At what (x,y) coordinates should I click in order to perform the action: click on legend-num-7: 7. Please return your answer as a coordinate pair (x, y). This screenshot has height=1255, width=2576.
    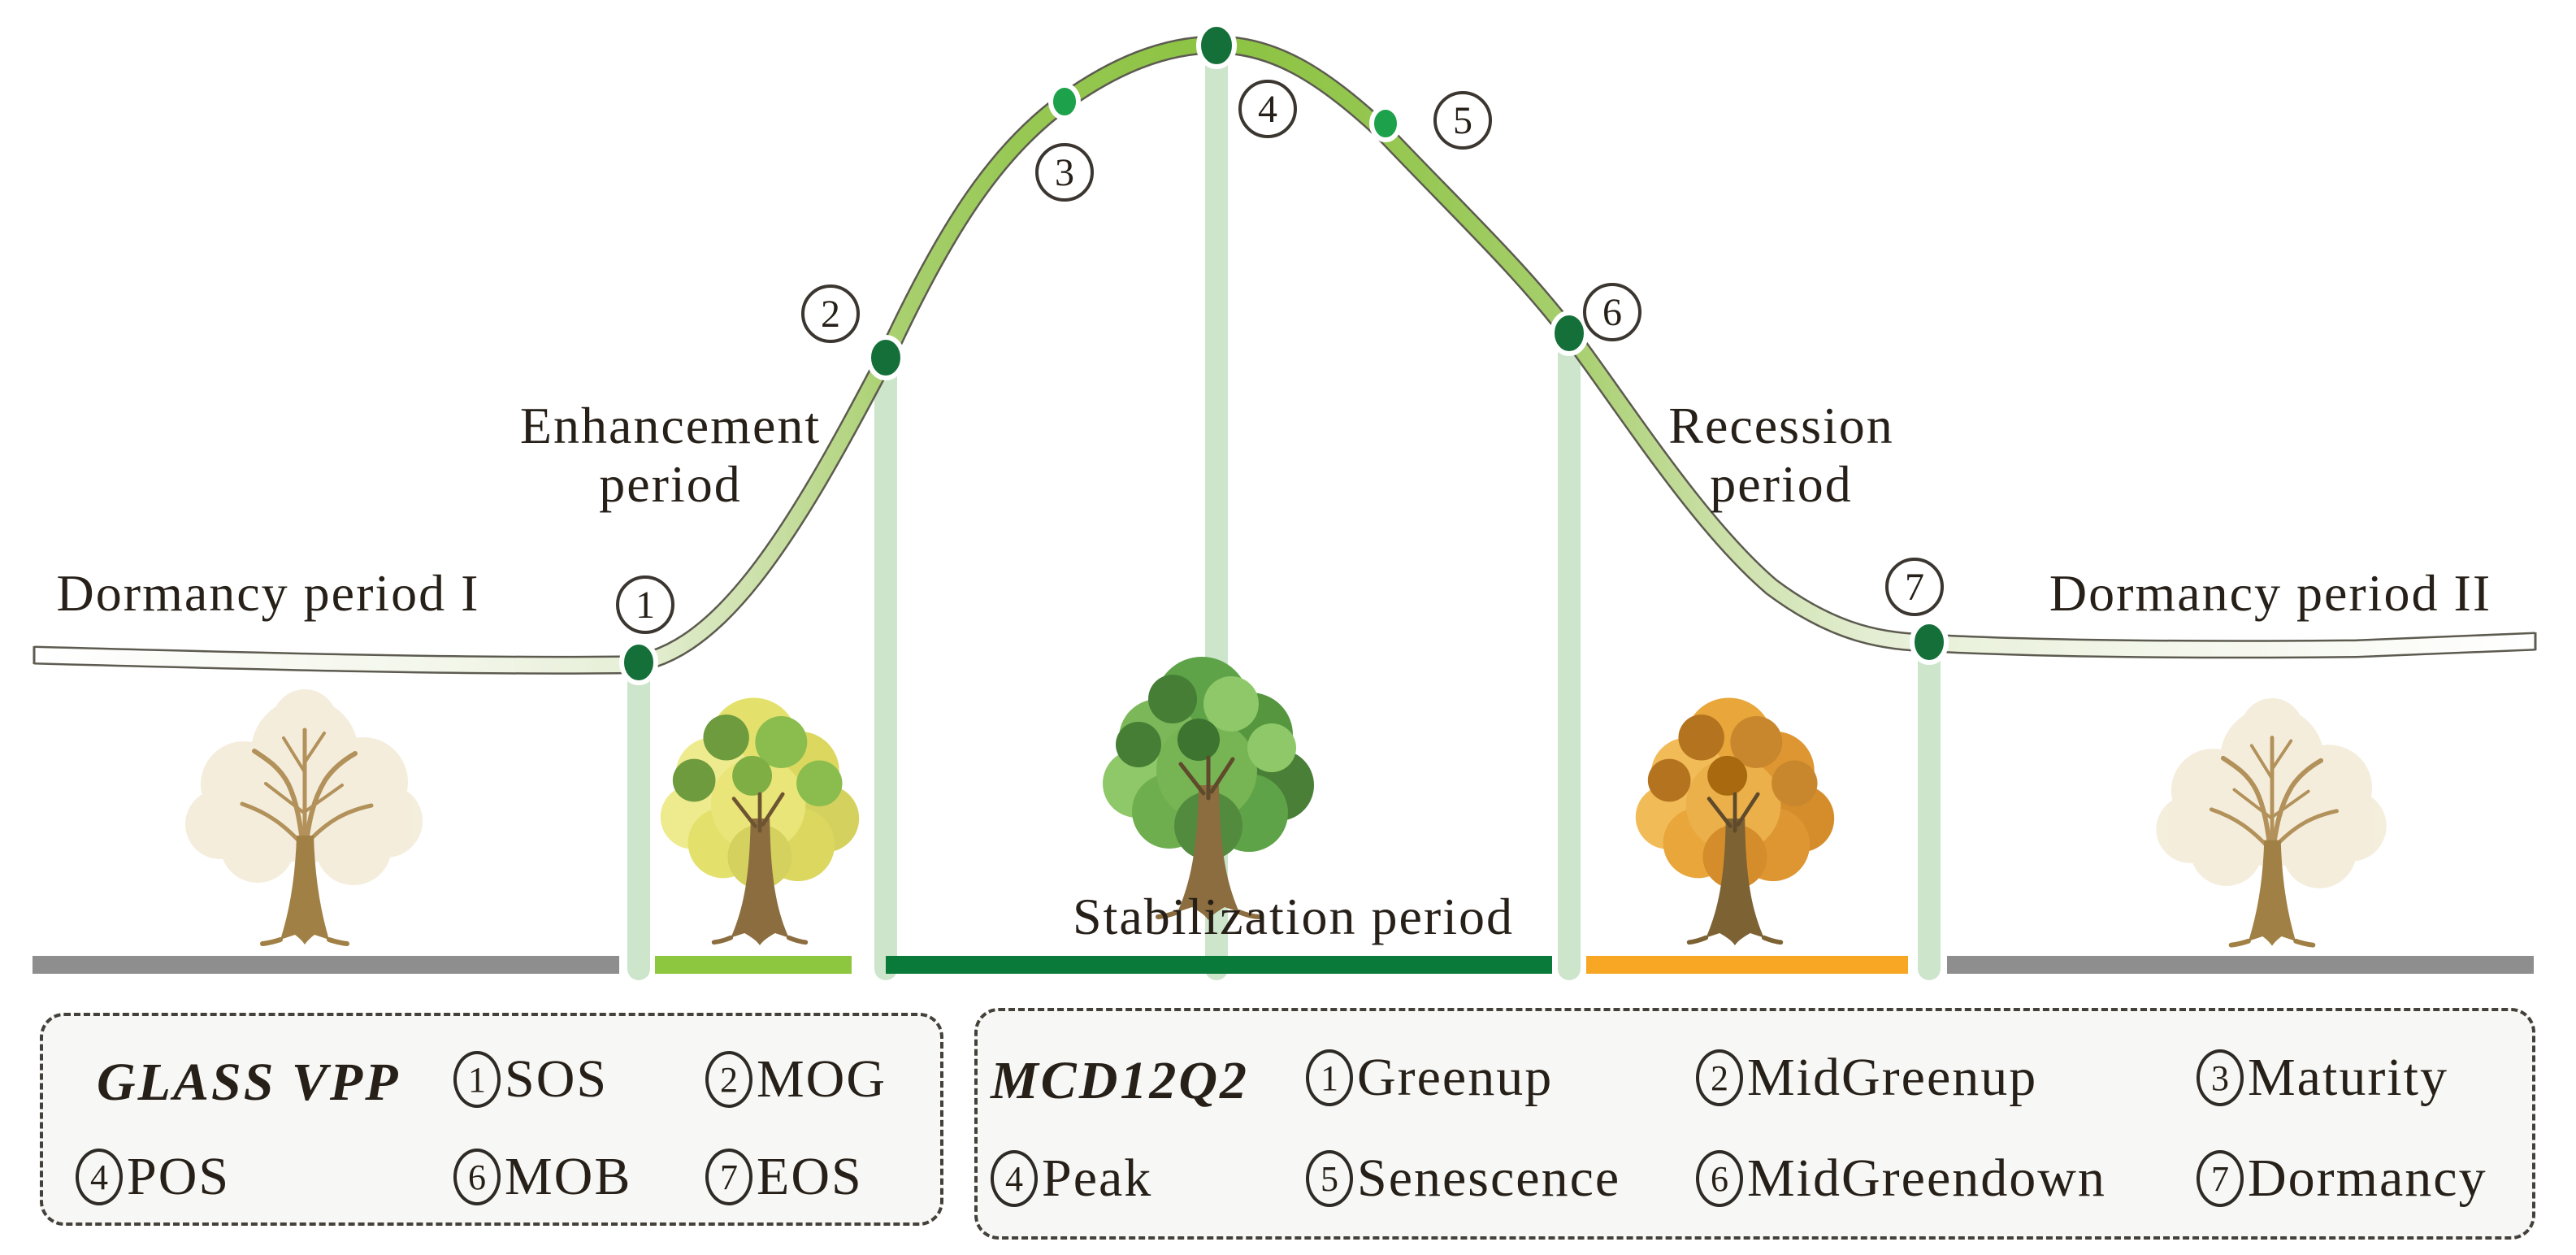
    Looking at the image, I should click on (728, 1177).